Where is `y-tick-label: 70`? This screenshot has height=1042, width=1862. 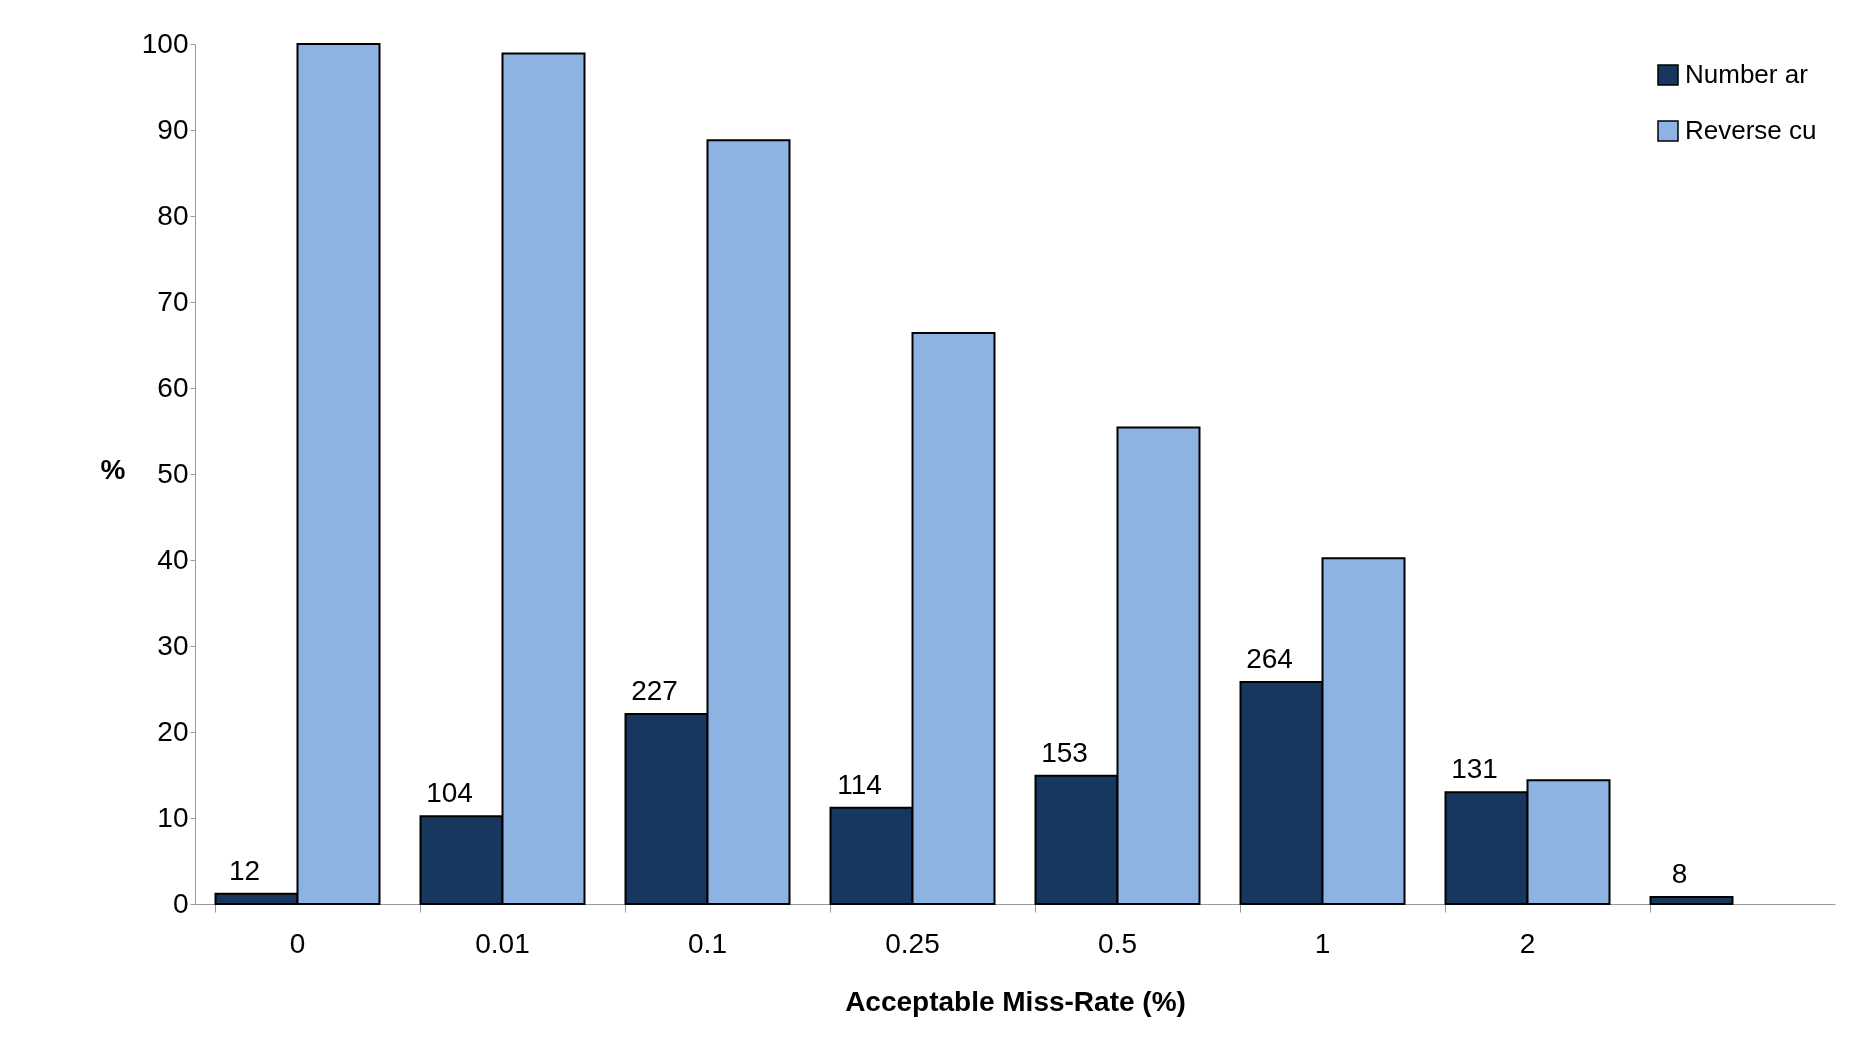 y-tick-label: 70 is located at coordinates (173, 301).